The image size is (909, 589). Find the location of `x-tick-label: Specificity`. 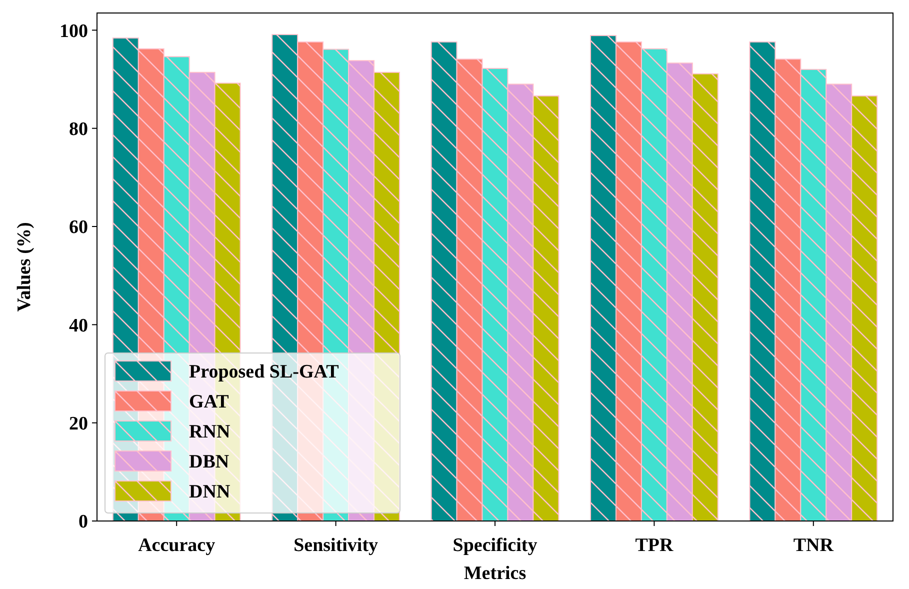

x-tick-label: Specificity is located at coordinates (495, 545).